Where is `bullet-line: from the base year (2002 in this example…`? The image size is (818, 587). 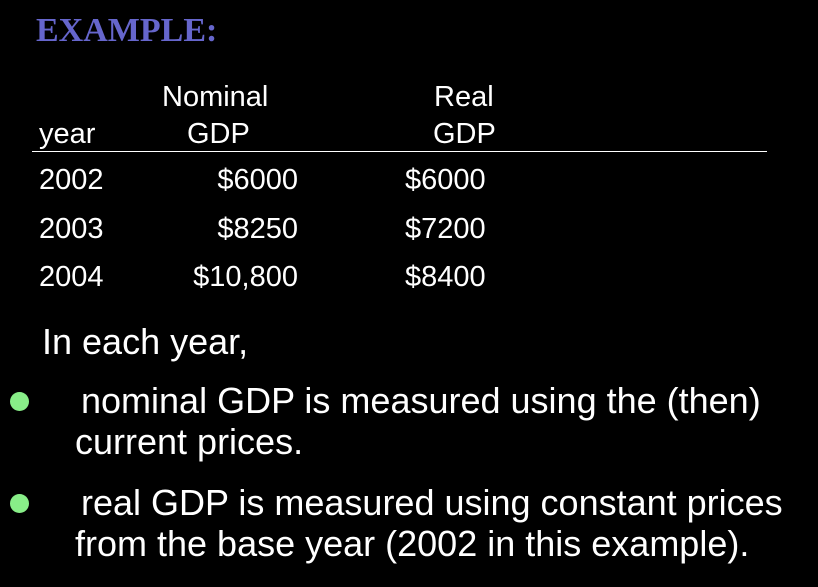
bullet-line: from the base year (2002 in this example… is located at coordinates (412, 543).